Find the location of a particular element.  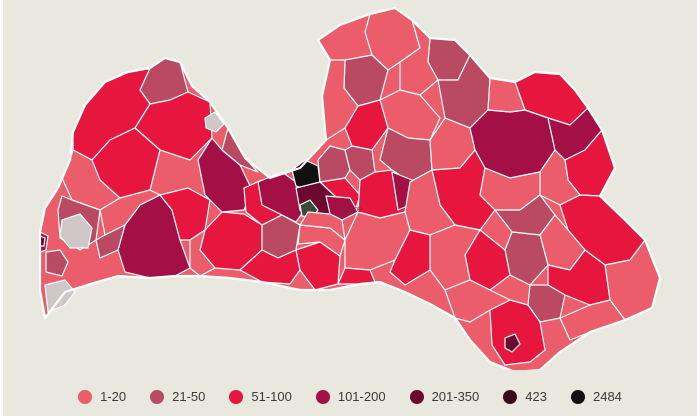

legend-item: 2484 is located at coordinates (596, 396).